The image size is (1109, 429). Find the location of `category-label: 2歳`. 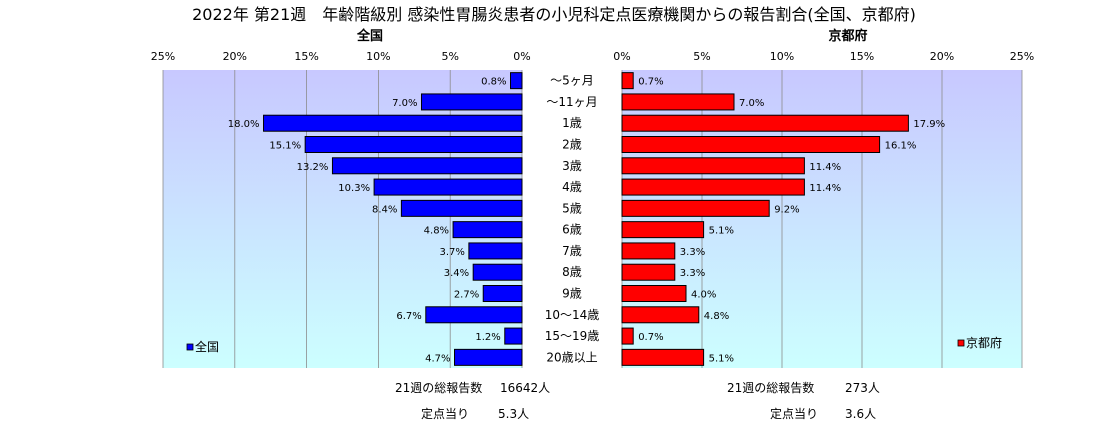

category-label: 2歳 is located at coordinates (572, 145).